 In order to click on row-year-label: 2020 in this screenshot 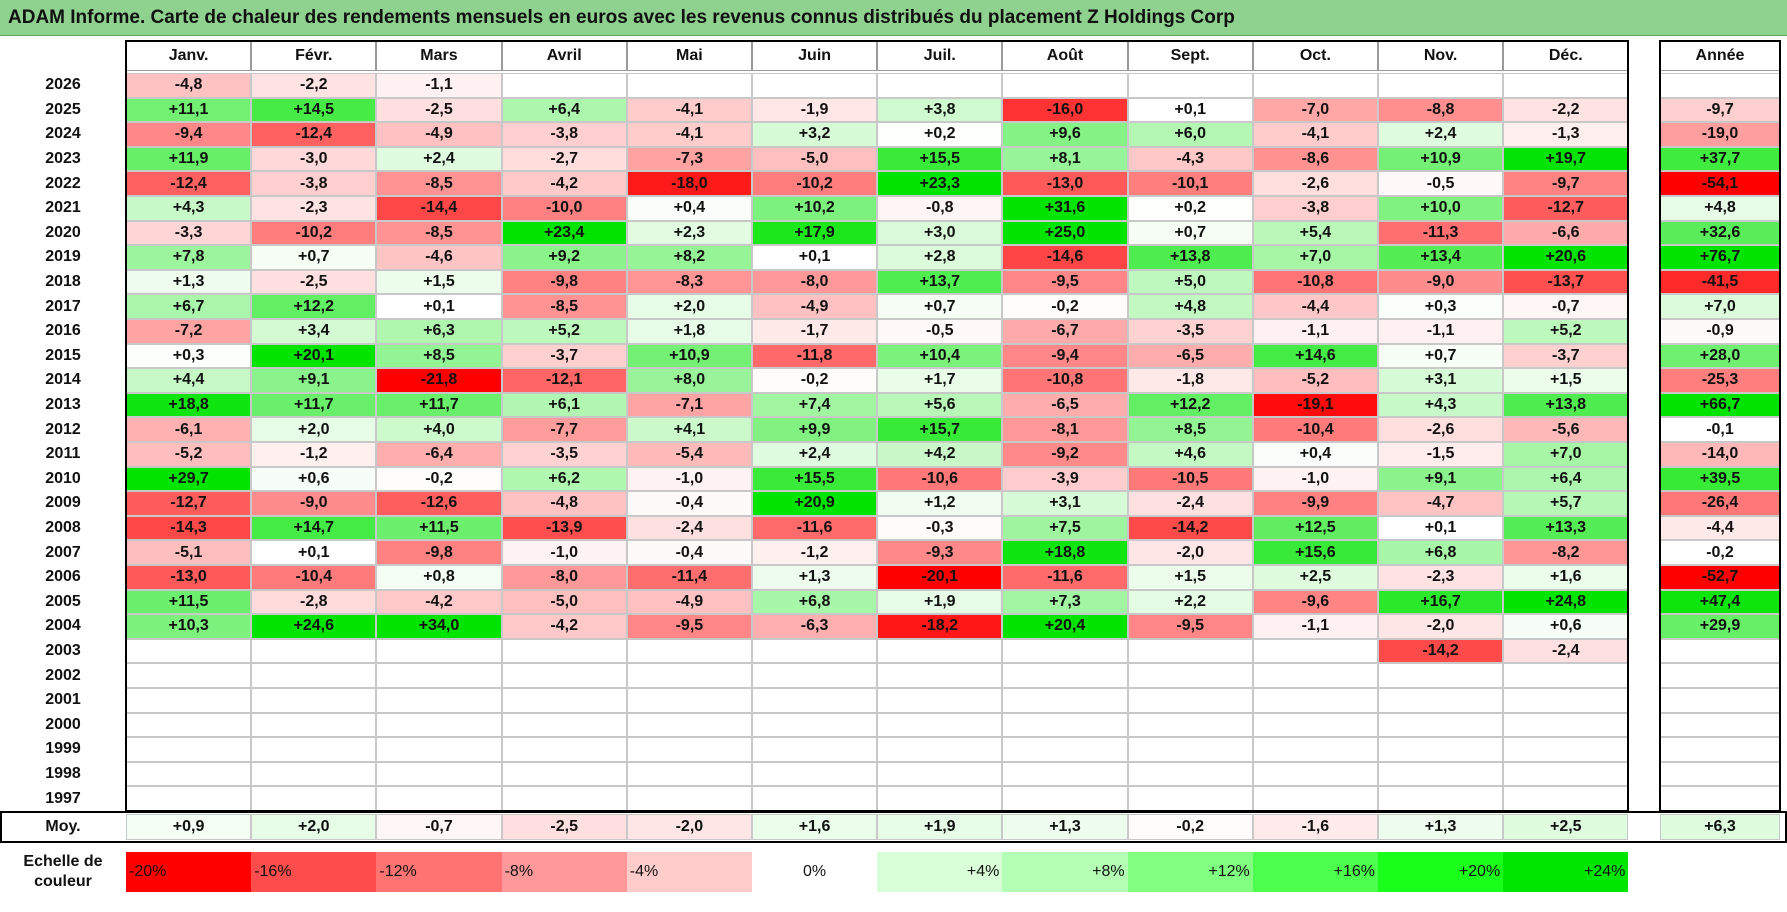, I will do `click(63, 232)`.